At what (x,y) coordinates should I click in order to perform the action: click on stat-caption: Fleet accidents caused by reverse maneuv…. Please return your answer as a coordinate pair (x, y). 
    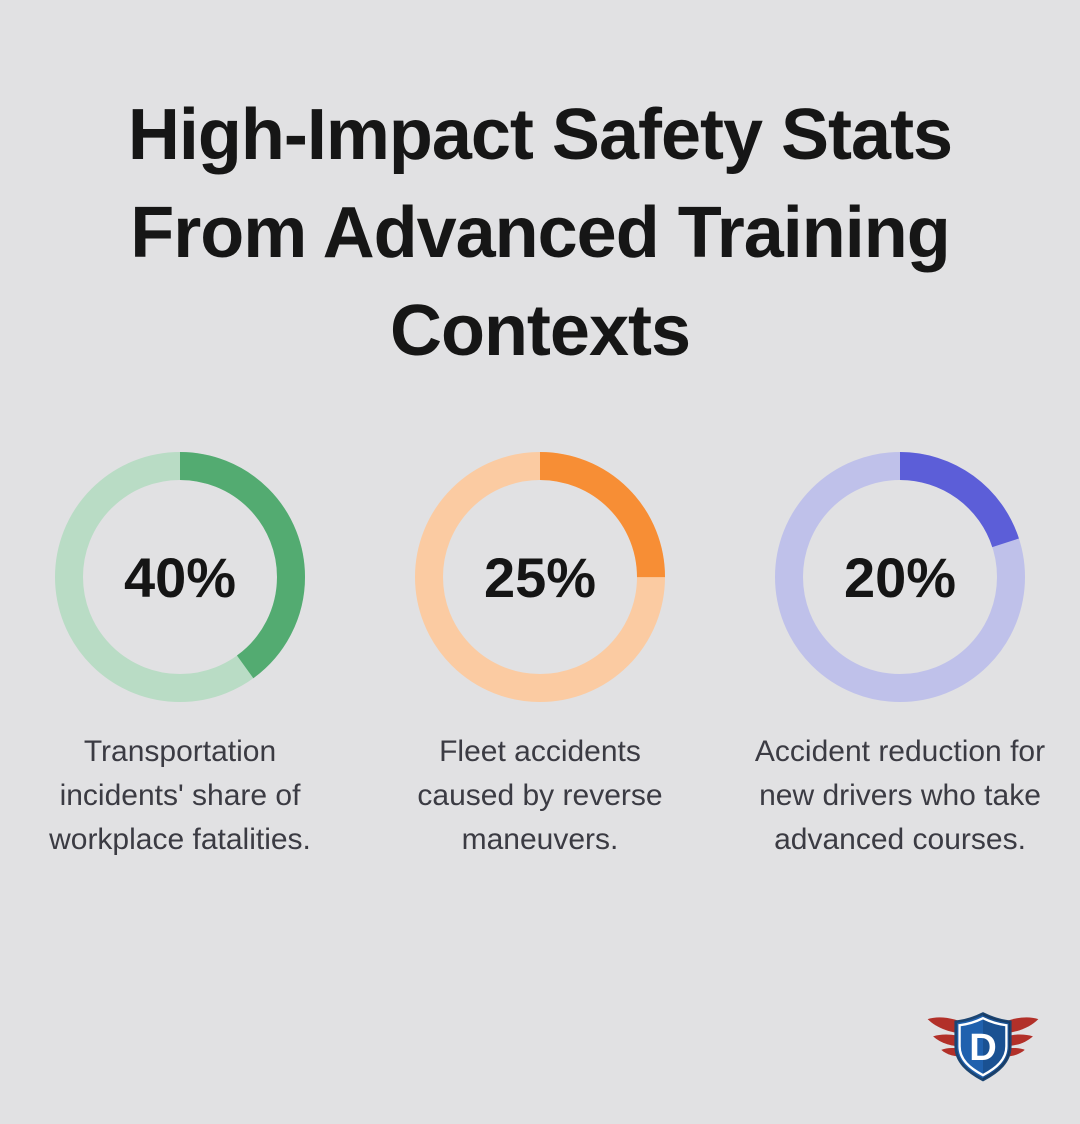
    Looking at the image, I should click on (540, 795).